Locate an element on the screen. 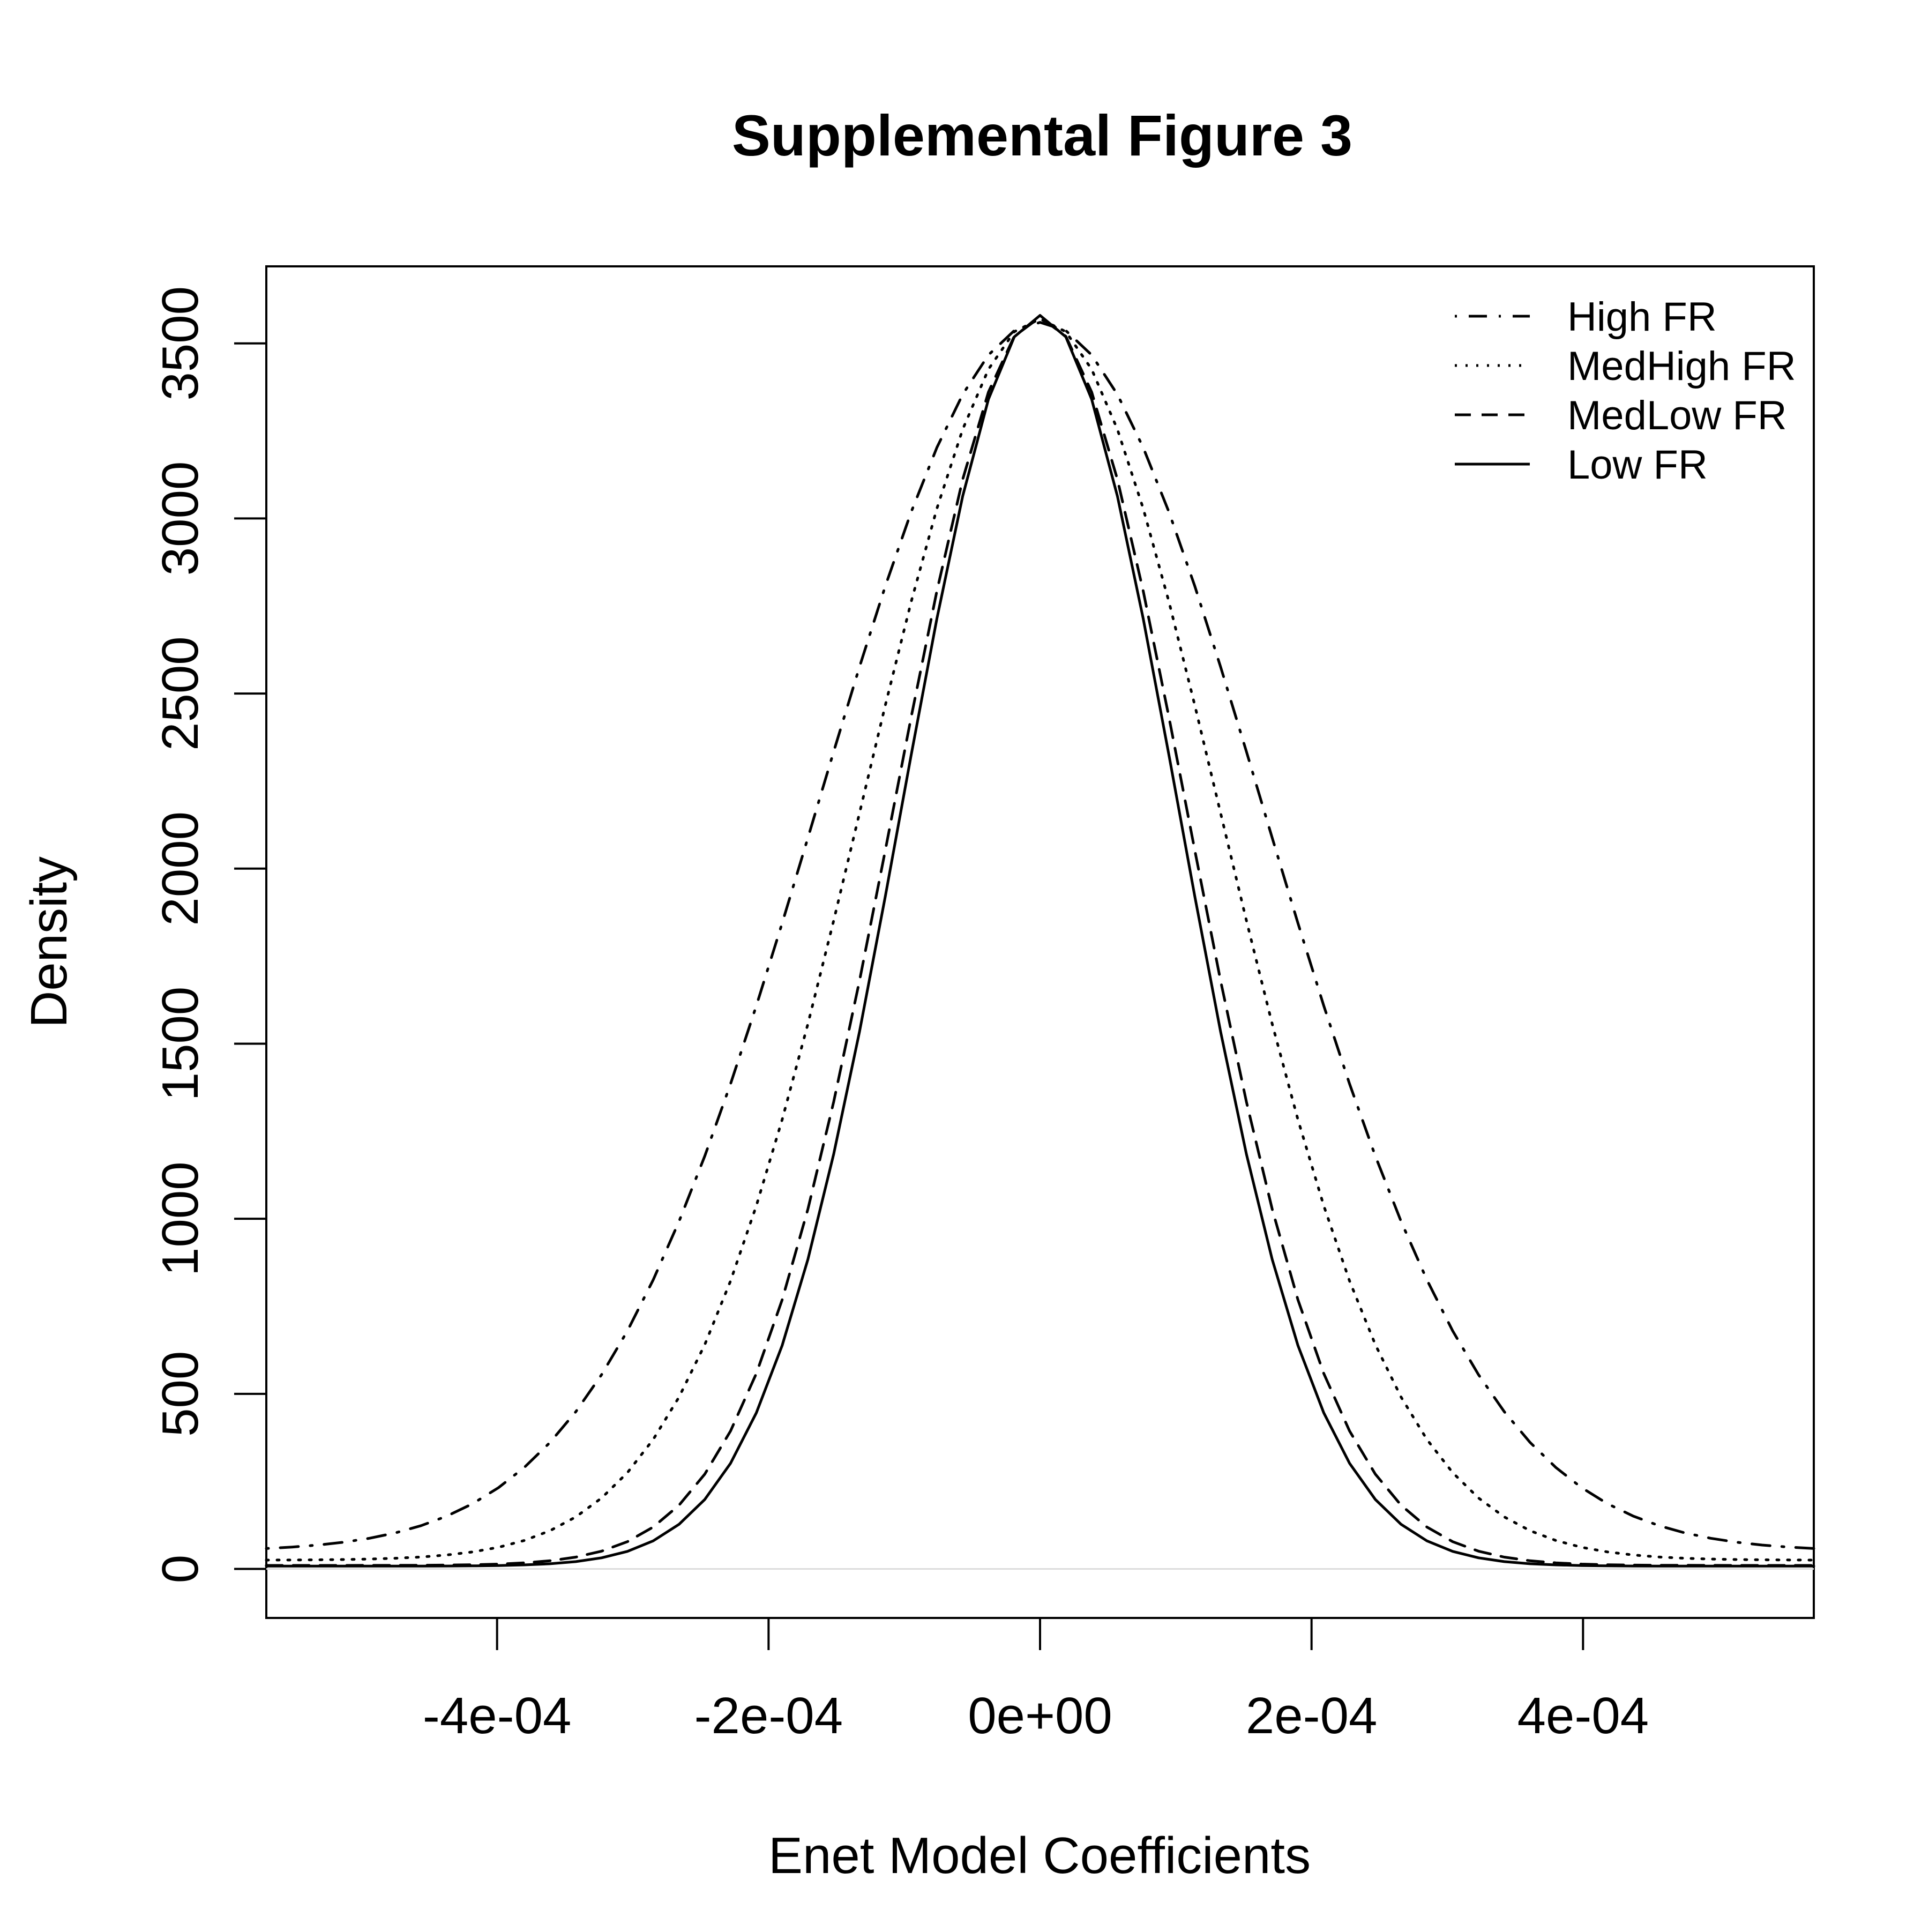 This screenshot has height=1932, width=1929. x-tick-label: 2e-04 is located at coordinates (1312, 1715).